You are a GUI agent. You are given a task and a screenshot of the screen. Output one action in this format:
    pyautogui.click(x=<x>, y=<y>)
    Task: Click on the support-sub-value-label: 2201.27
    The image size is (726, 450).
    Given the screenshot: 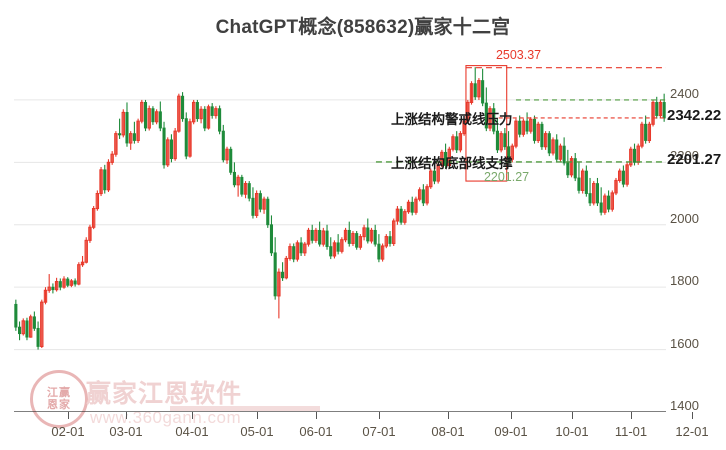 What is the action you would take?
    pyautogui.click(x=506, y=176)
    